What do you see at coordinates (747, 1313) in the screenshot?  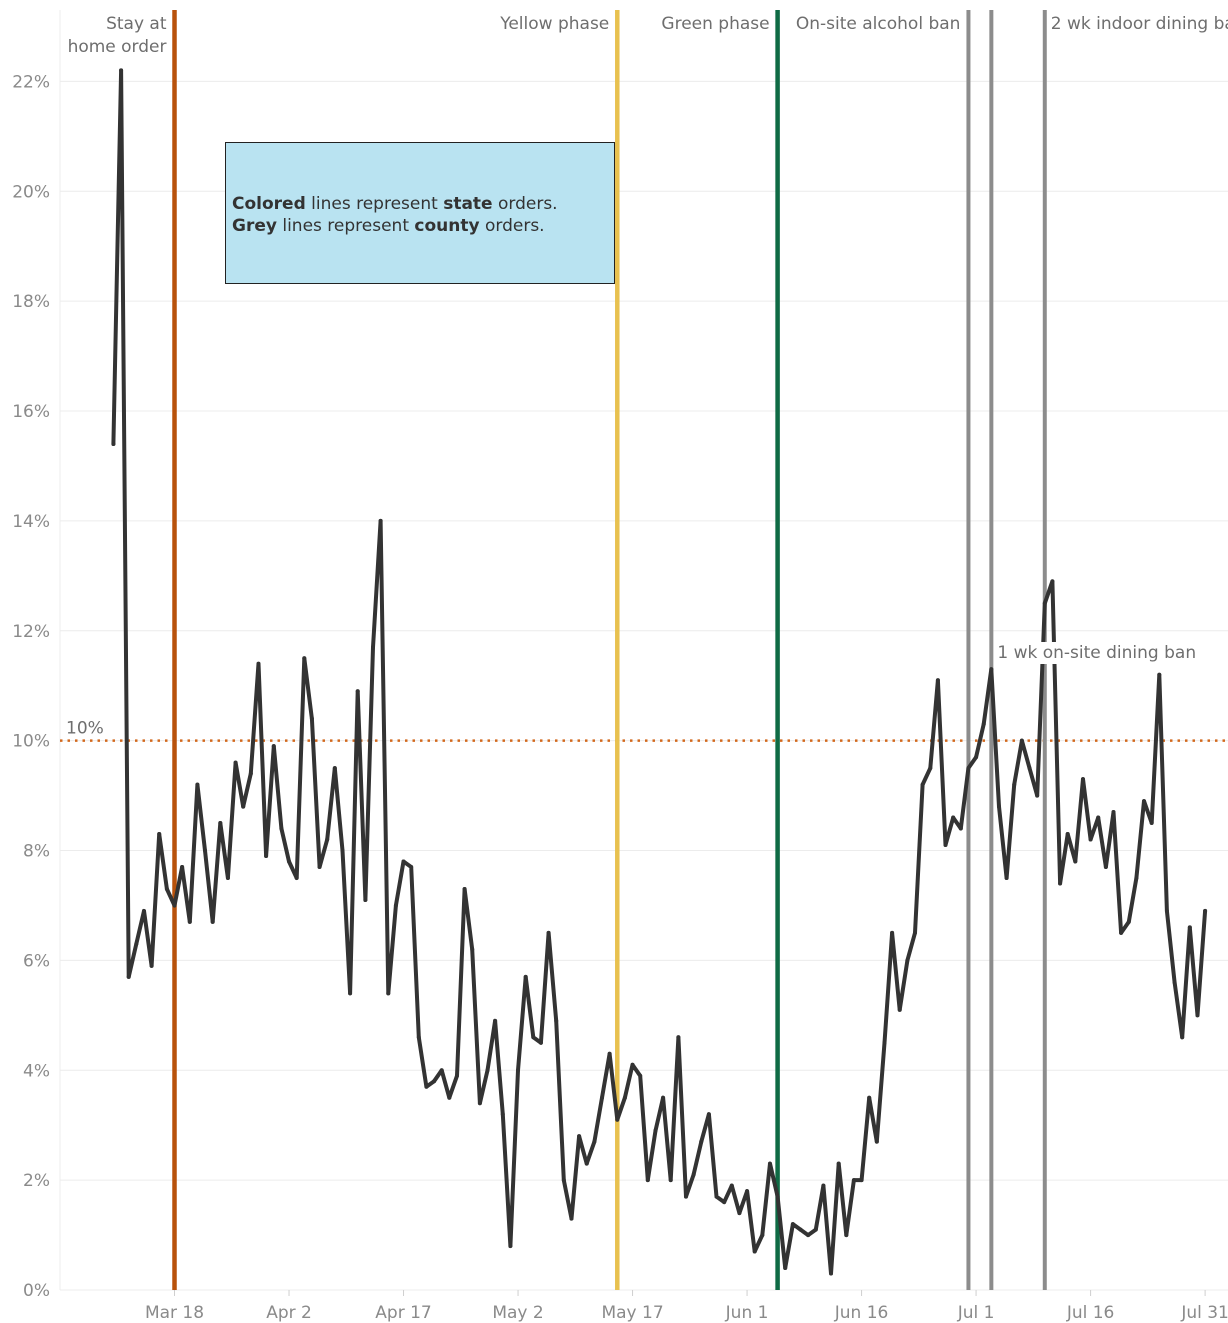 I see `x-tick-label: Jun 1` at bounding box center [747, 1313].